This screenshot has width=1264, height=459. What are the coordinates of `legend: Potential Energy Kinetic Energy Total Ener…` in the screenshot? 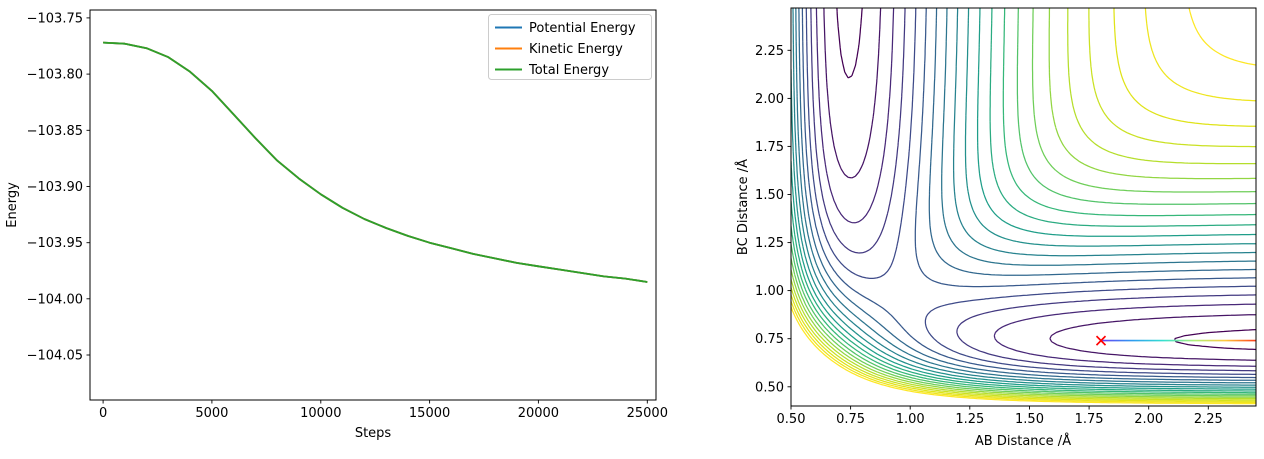 It's located at (570, 47).